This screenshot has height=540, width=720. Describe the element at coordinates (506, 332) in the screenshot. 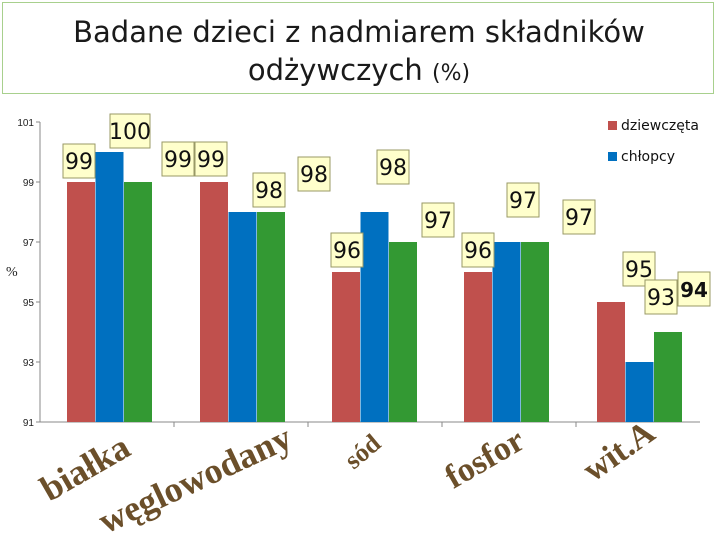

I see `bar-chłopcy-3` at that location.